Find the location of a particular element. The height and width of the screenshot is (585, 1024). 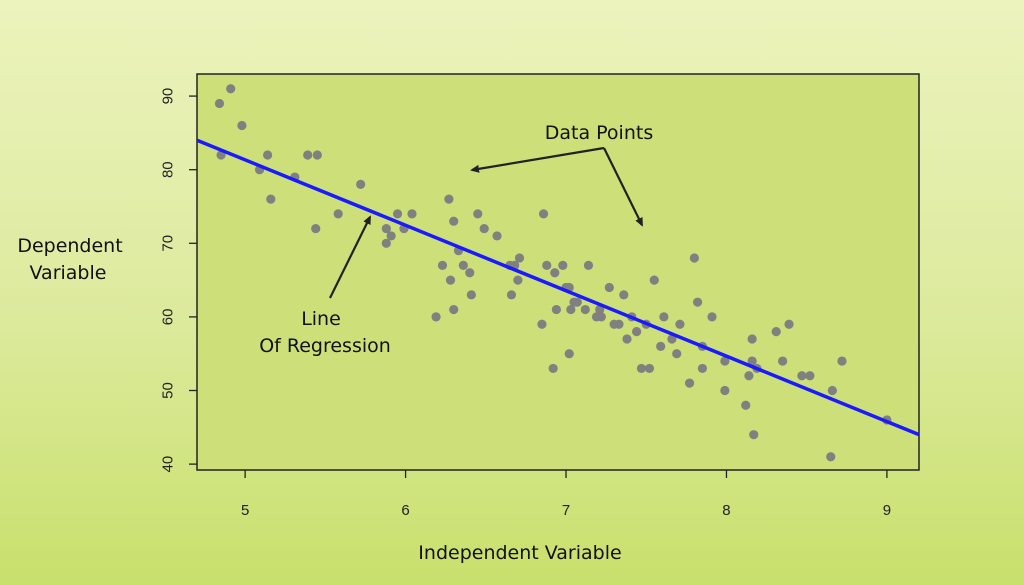

x-axis: 5 6 7 8 9 is located at coordinates (566, 494).